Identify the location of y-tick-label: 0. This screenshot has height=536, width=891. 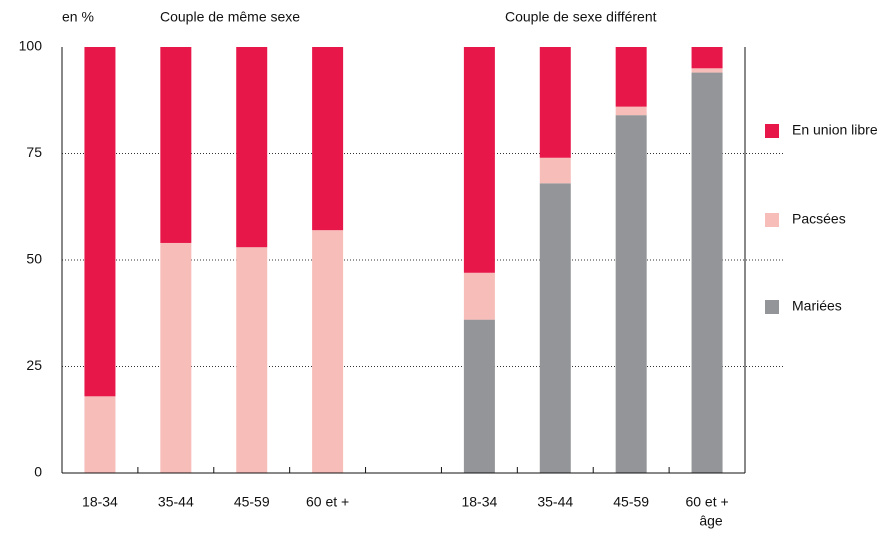
(38, 472).